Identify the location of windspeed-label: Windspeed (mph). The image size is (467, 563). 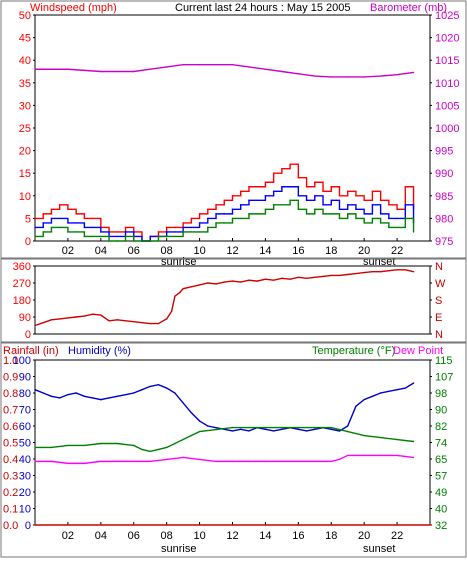
(73, 8).